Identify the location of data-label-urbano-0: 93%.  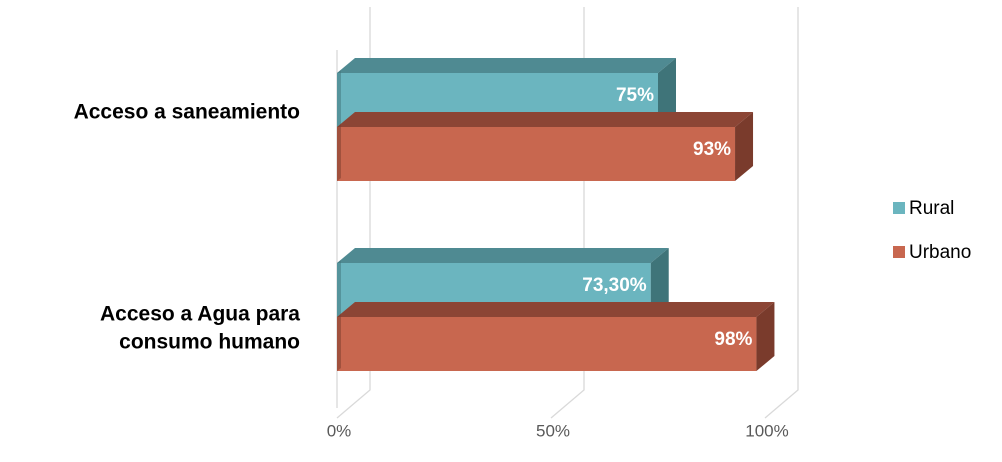
(712, 149).